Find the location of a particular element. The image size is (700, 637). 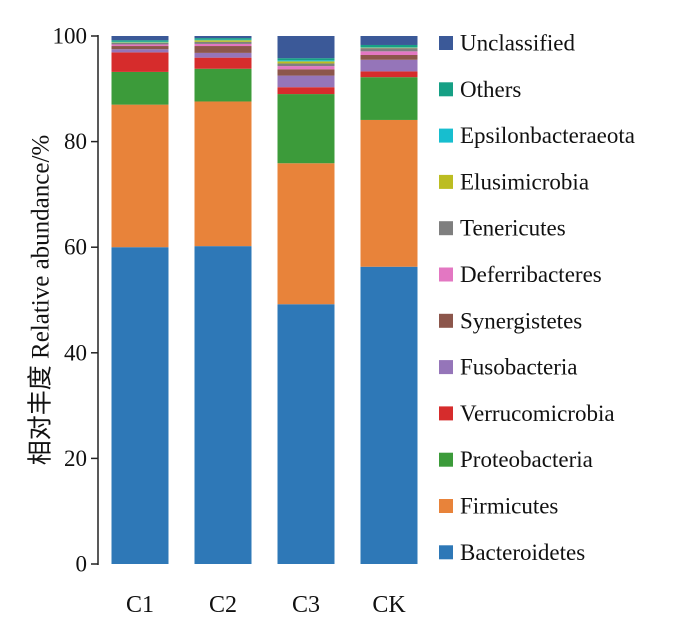

bar-c1-synergistetes is located at coordinates (140, 48).